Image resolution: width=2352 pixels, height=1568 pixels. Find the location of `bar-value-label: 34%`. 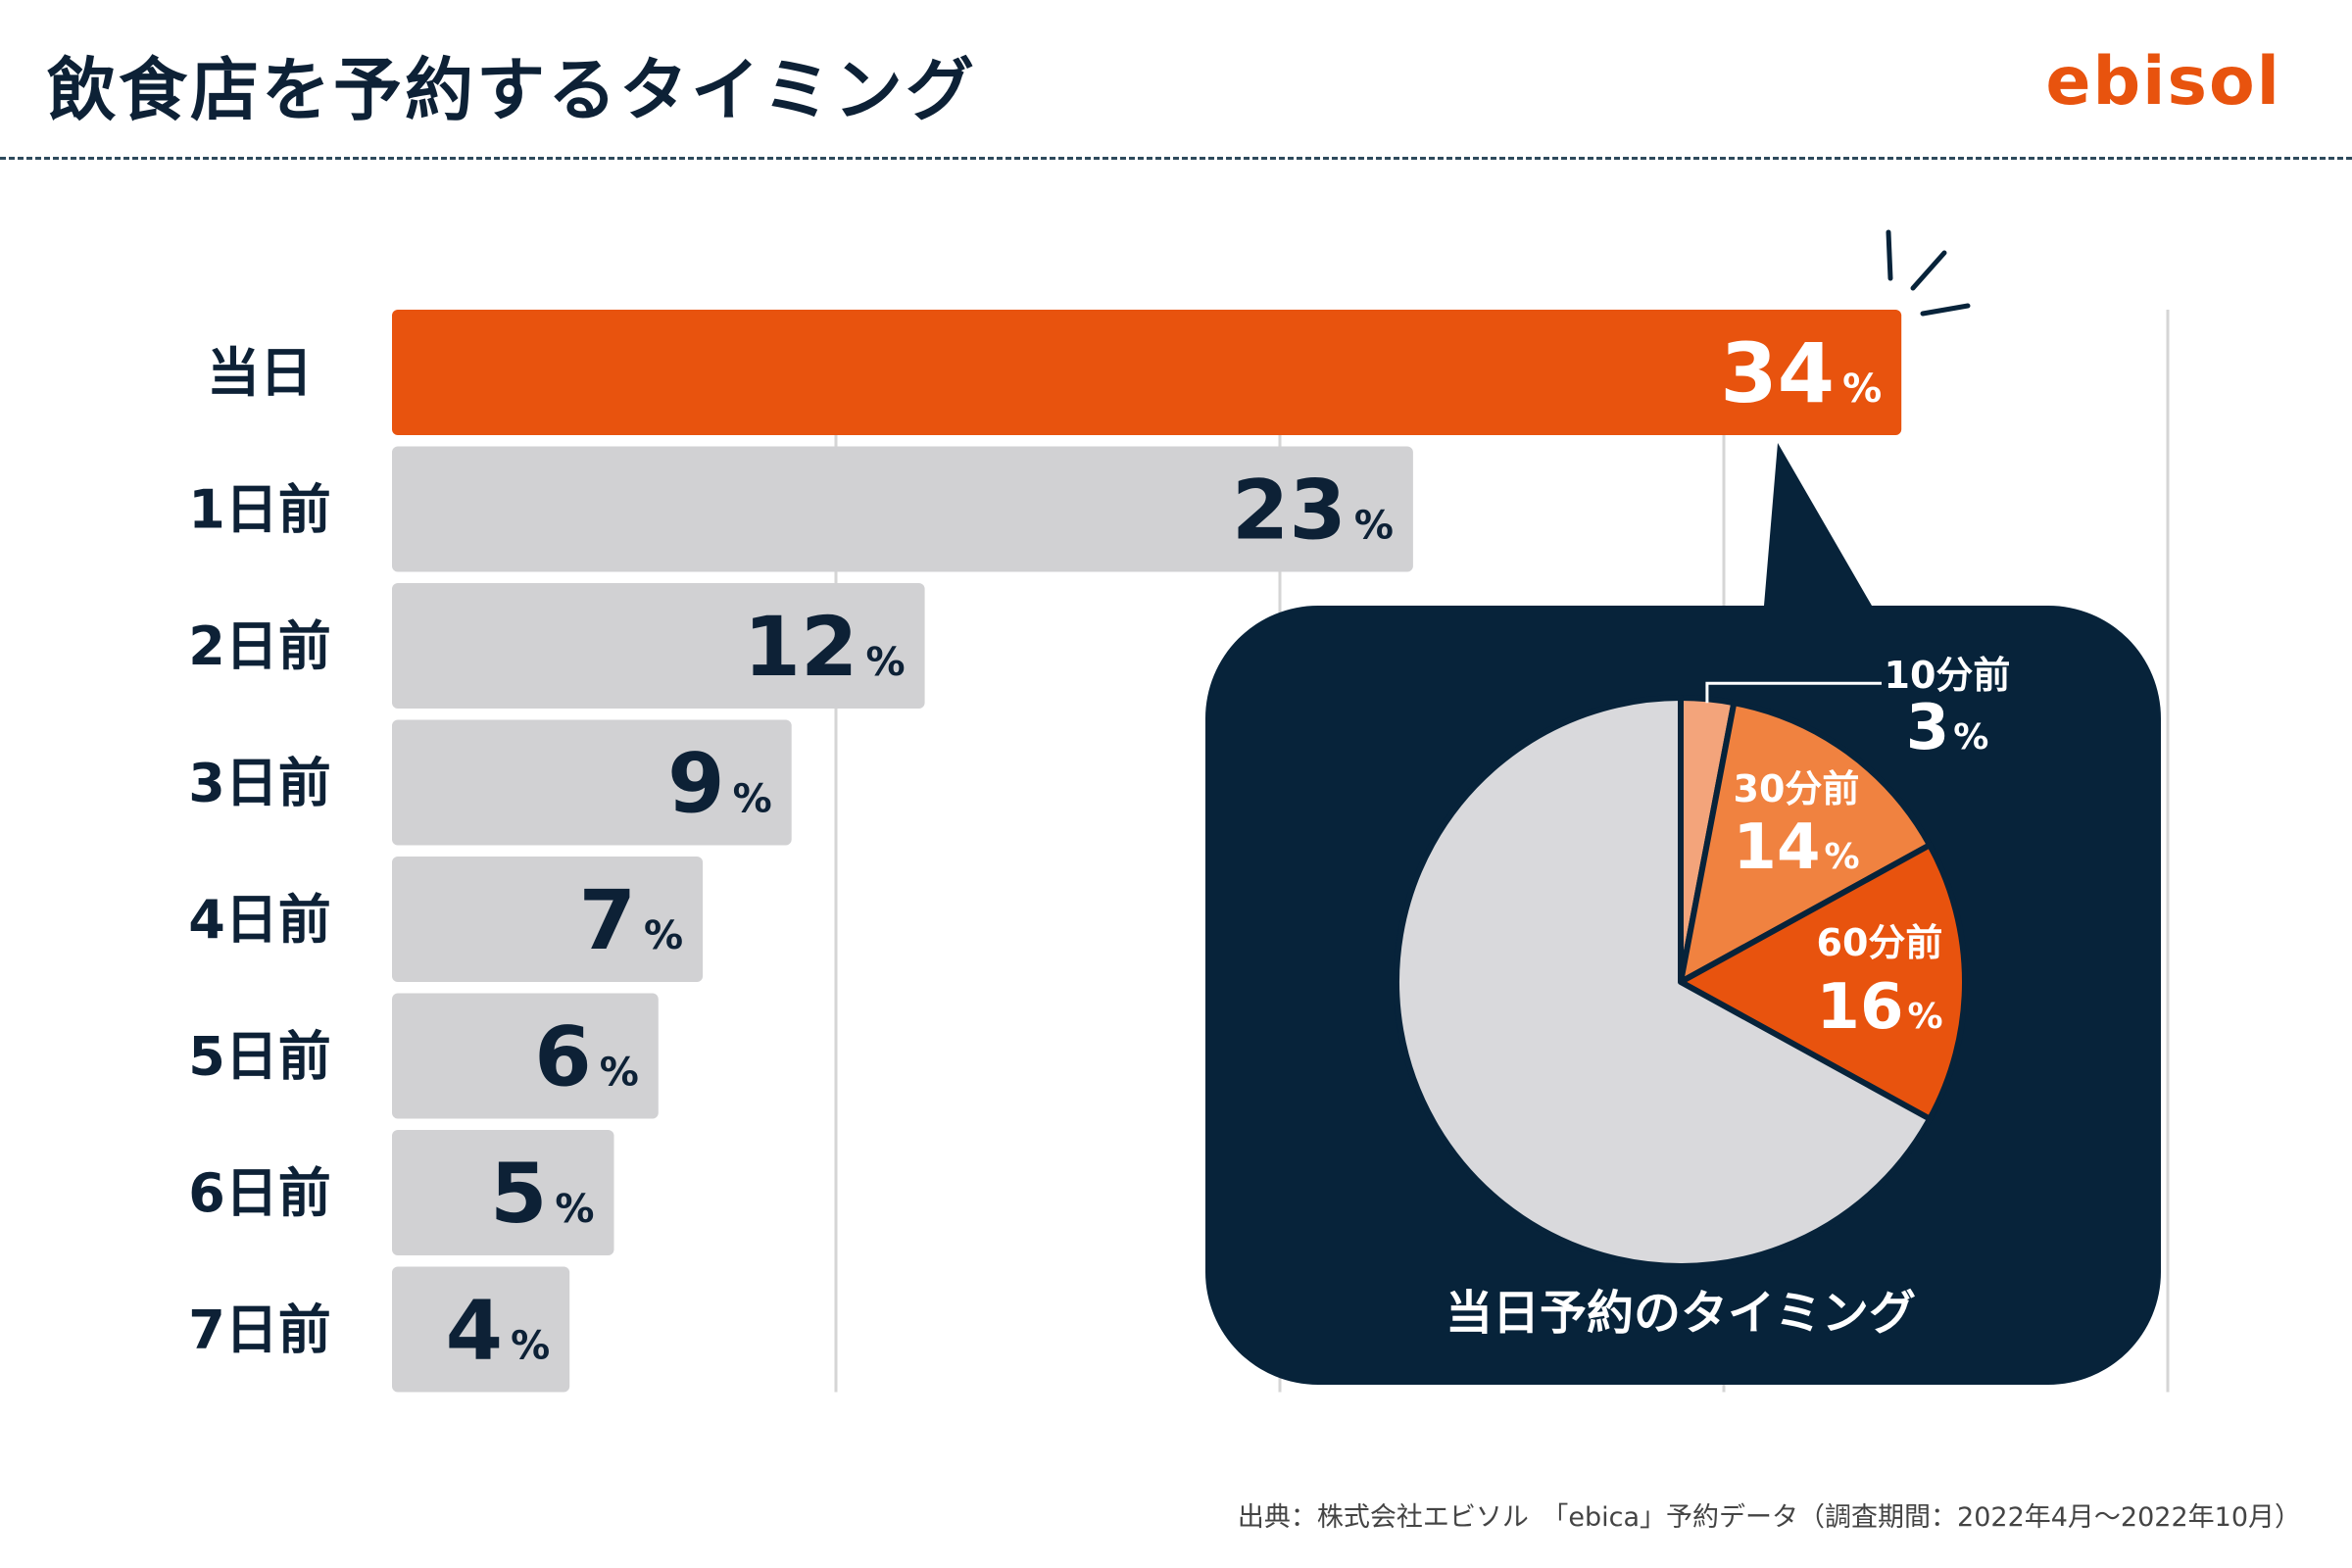

bar-value-label: 34% is located at coordinates (1801, 373).